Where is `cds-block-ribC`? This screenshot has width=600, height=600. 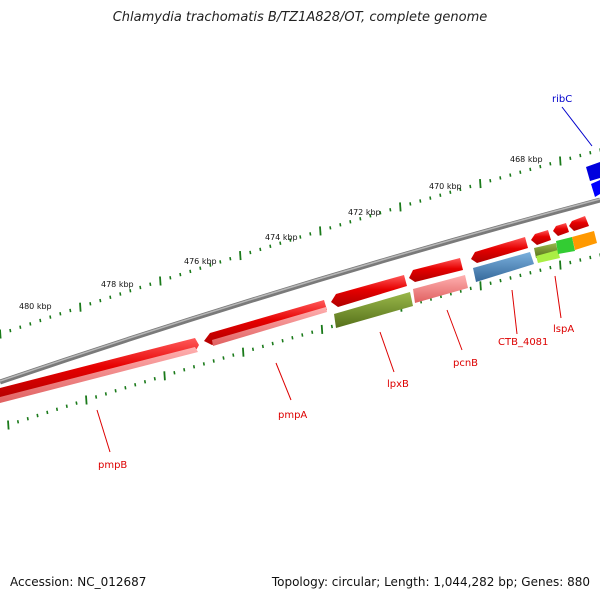
cds-block-ribC is located at coordinates (593, 171).